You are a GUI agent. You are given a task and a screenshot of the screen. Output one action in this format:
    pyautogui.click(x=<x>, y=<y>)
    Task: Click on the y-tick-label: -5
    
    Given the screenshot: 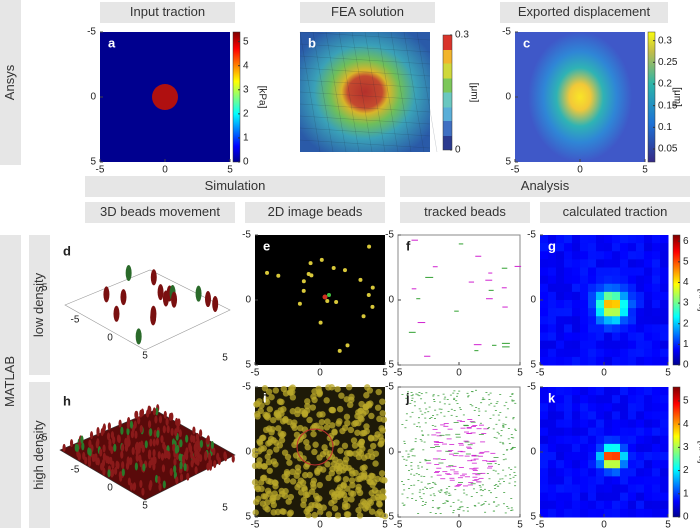 What is the action you would take?
    pyautogui.click(x=531, y=235)
    